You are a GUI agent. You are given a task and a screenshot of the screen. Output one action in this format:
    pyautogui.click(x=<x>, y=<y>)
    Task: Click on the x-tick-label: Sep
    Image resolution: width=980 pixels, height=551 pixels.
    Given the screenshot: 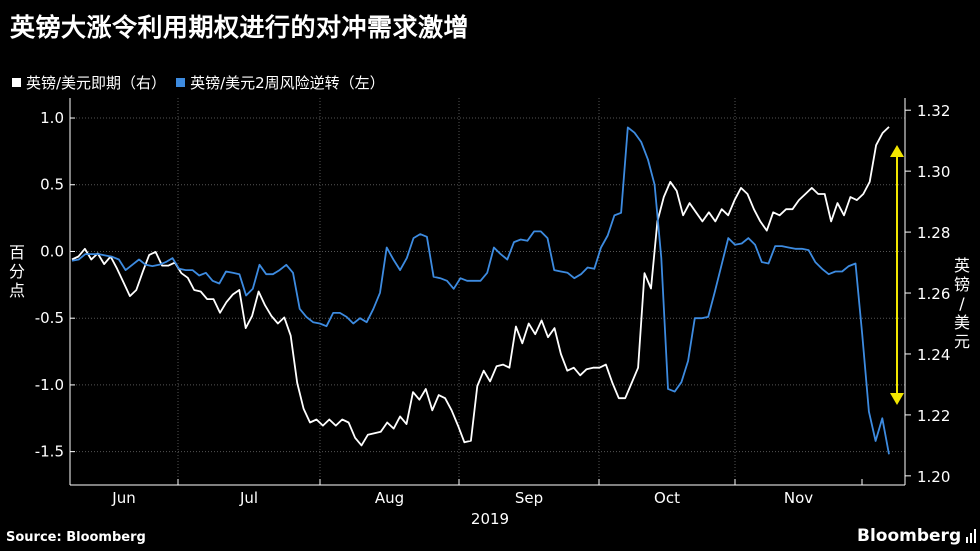 What is the action you would take?
    pyautogui.click(x=529, y=498)
    